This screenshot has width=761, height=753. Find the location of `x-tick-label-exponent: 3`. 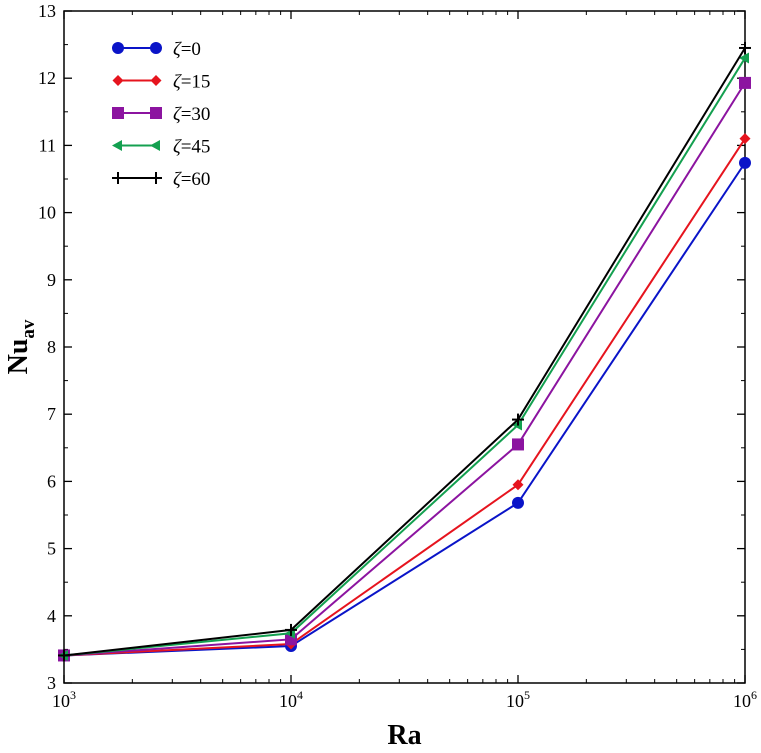

x-tick-label-exponent: 3 is located at coordinates (73, 695).